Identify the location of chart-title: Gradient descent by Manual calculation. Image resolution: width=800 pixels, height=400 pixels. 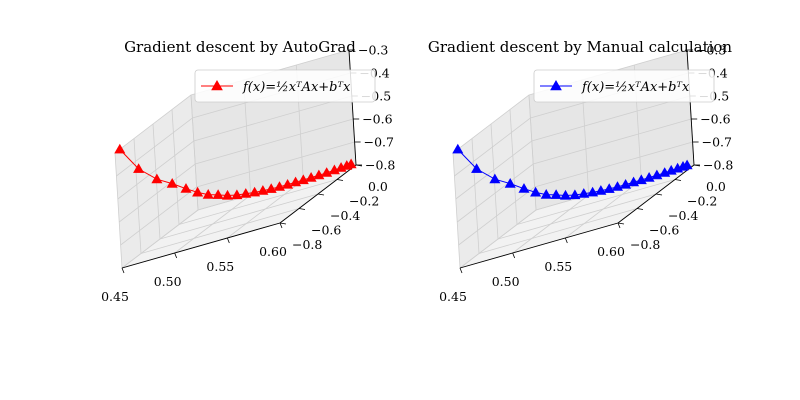
(580, 47).